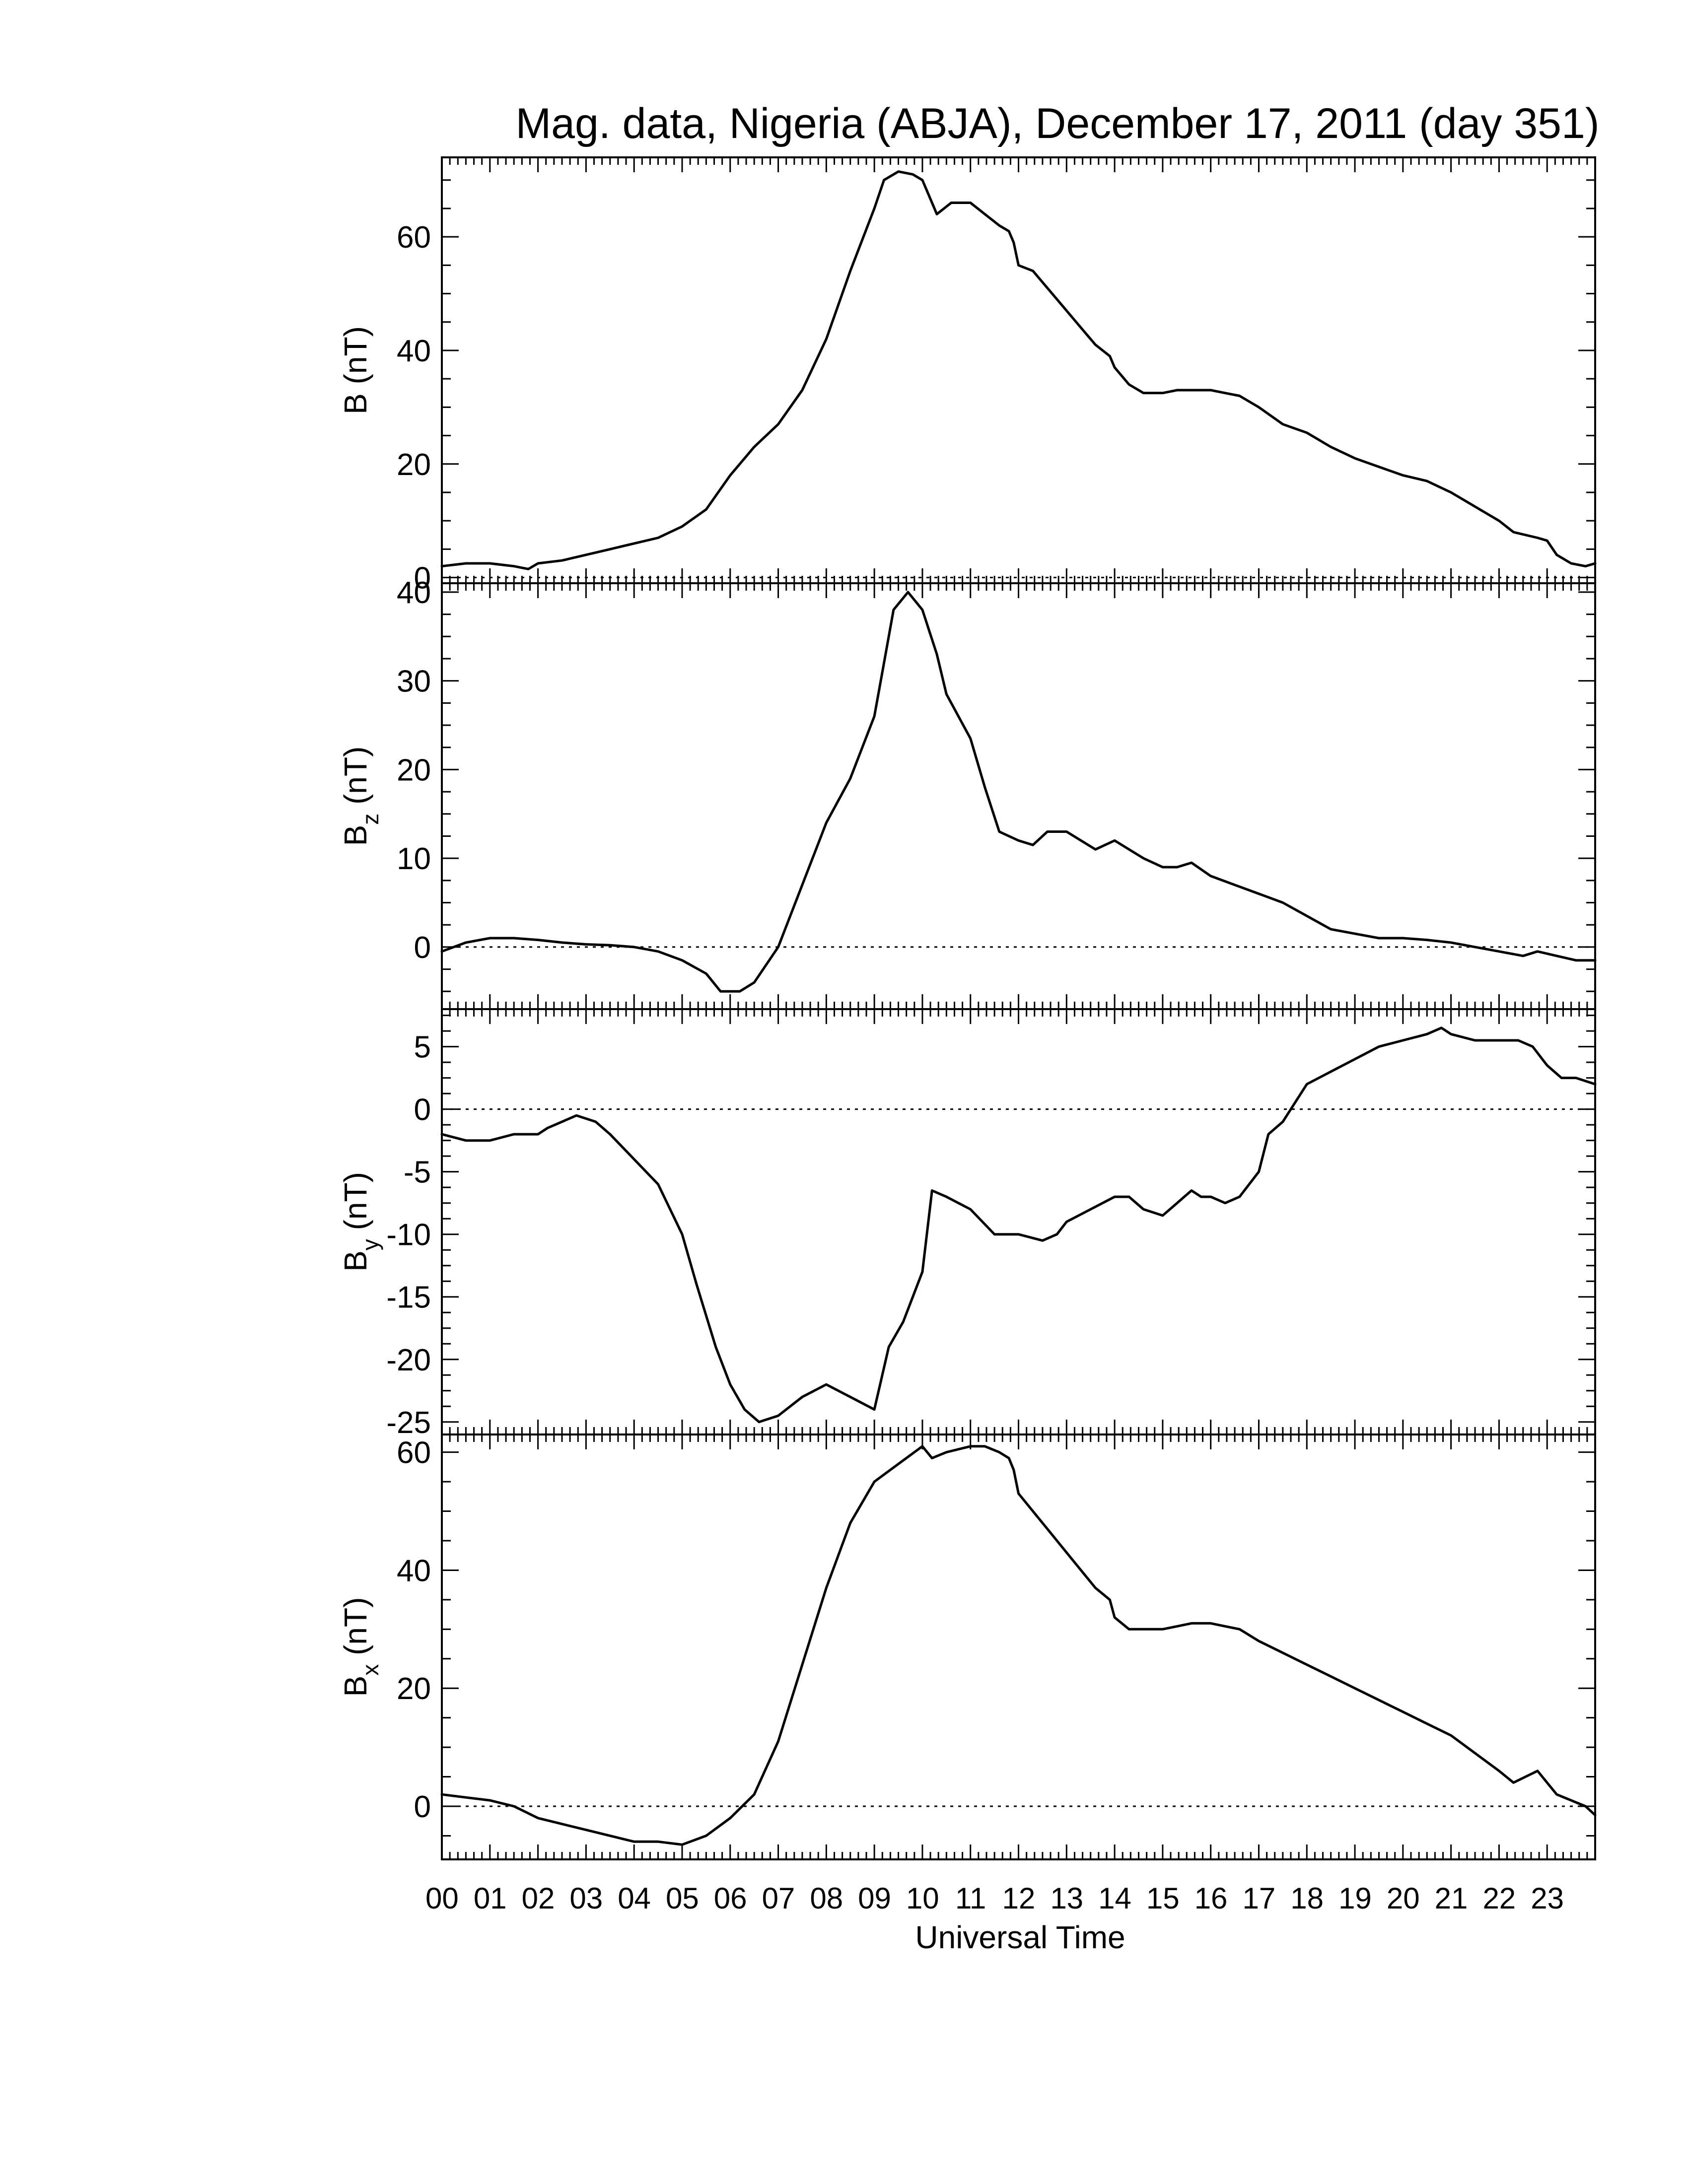  What do you see at coordinates (538, 1898) in the screenshot?
I see `x-tick-label: 02` at bounding box center [538, 1898].